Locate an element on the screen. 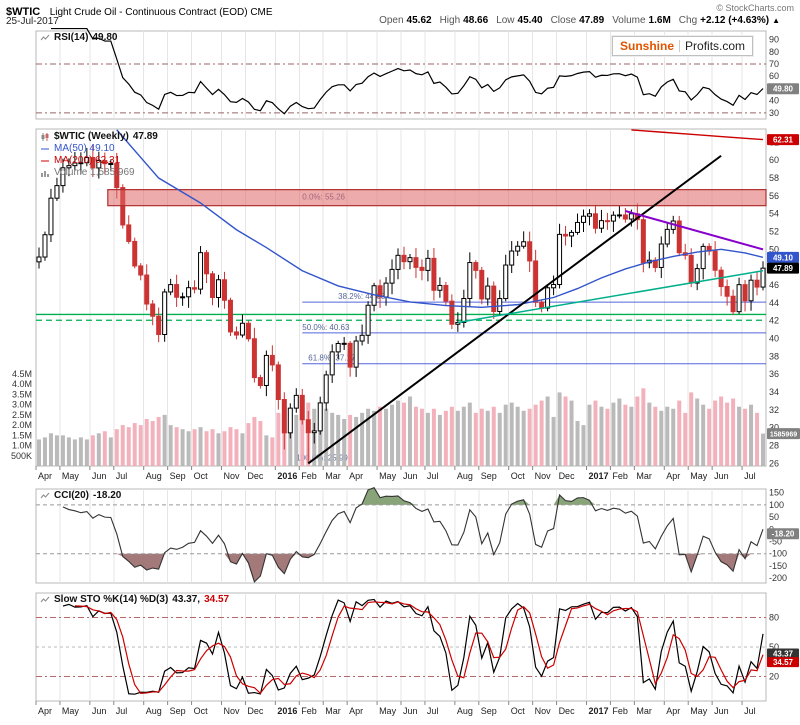 The image size is (800, 725). ma200-legend-label: MA(200) 62.31 is located at coordinates (87, 160).